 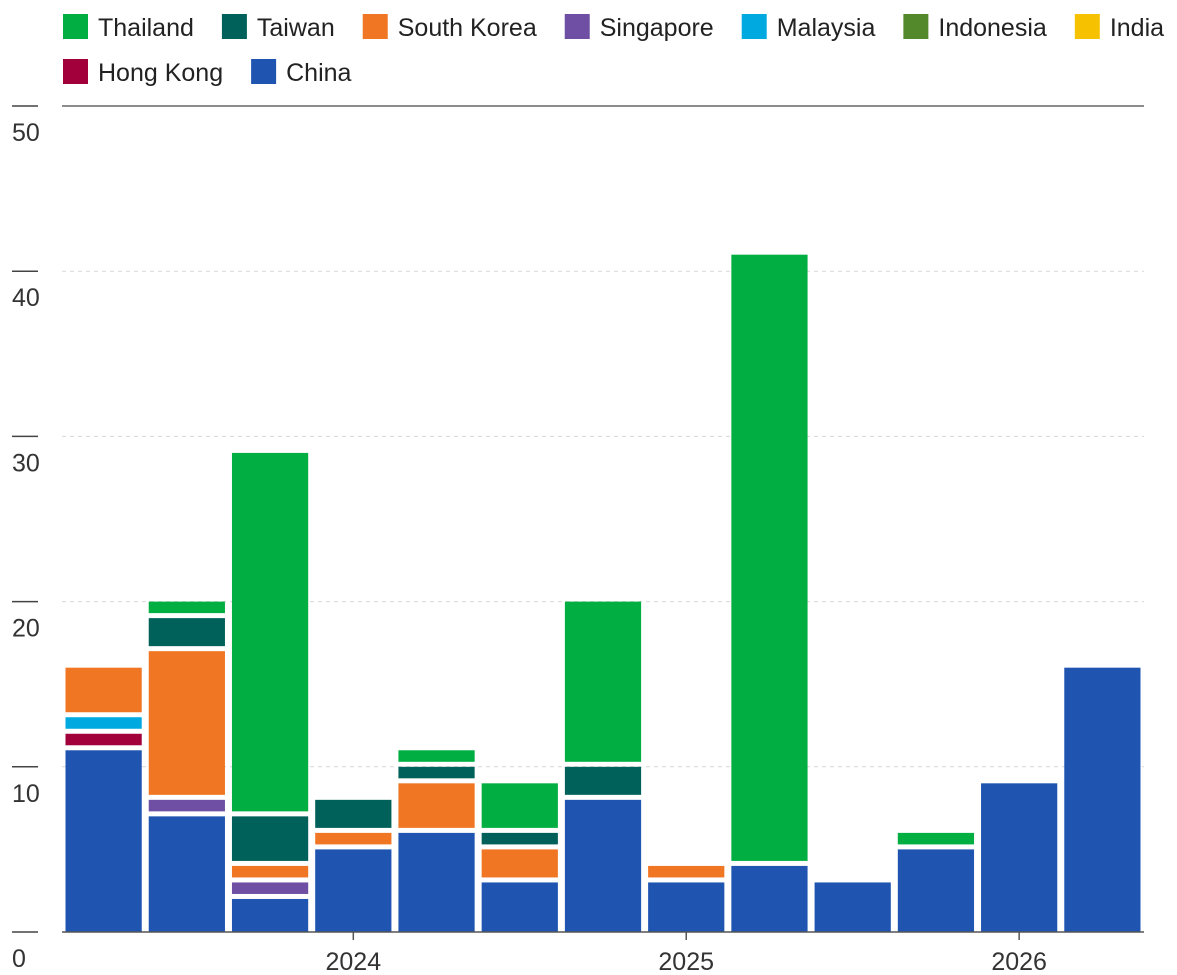 What do you see at coordinates (754, 26) in the screenshot?
I see `legend-swatch-malaysia` at bounding box center [754, 26].